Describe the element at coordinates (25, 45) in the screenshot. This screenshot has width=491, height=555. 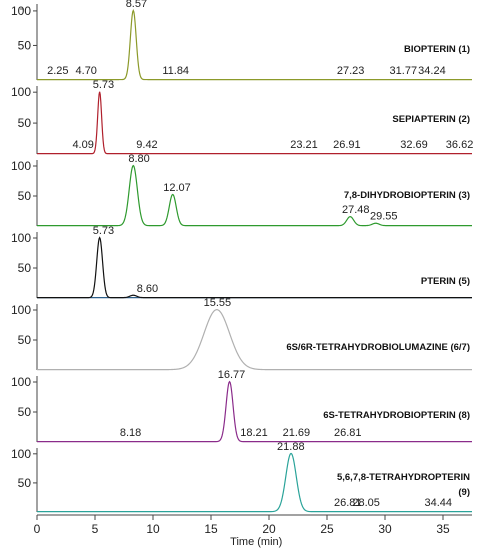
I see `y-tick-label-1-50: 50` at that location.